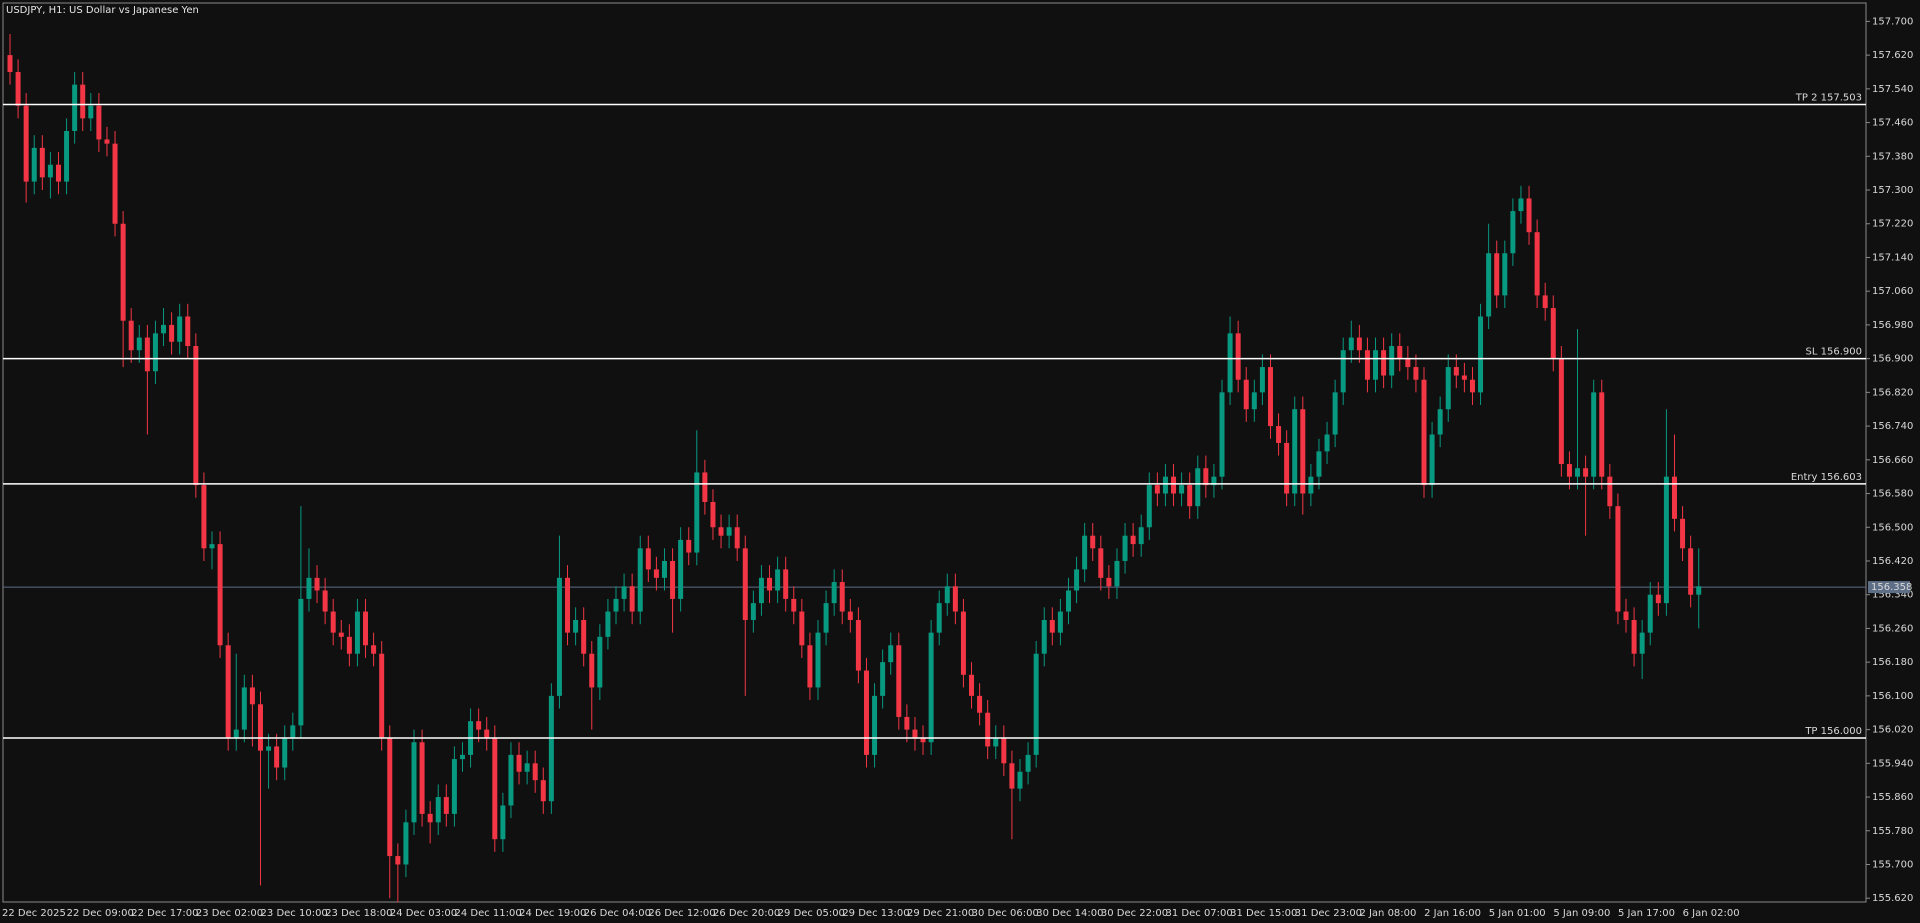 The image size is (1920, 923). I want to click on y-tick-label: 155.700, so click(1892, 864).